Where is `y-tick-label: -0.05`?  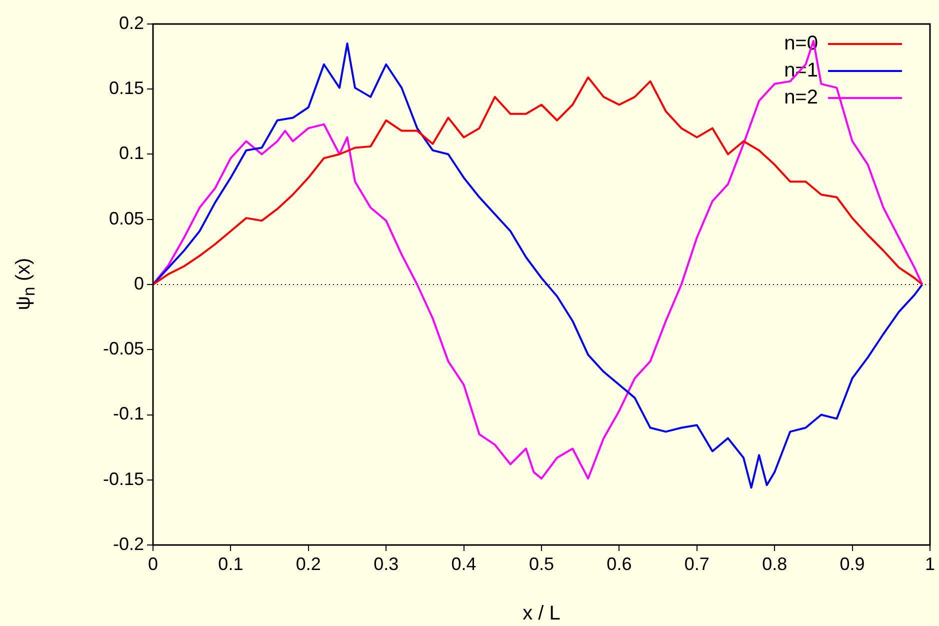 y-tick-label: -0.05 is located at coordinates (123, 348).